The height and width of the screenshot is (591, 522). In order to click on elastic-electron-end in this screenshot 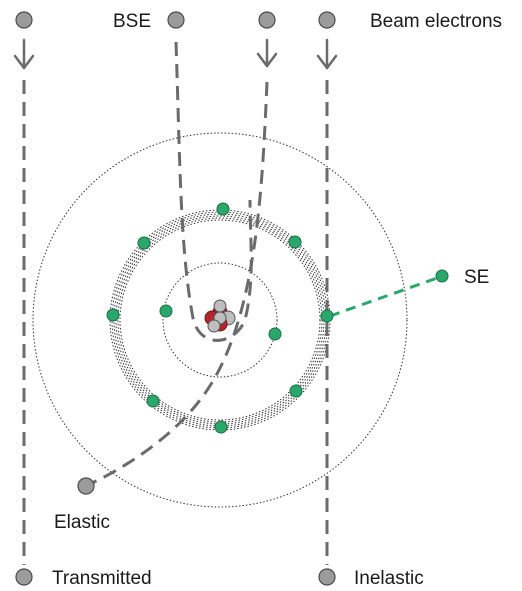, I will do `click(86, 486)`.